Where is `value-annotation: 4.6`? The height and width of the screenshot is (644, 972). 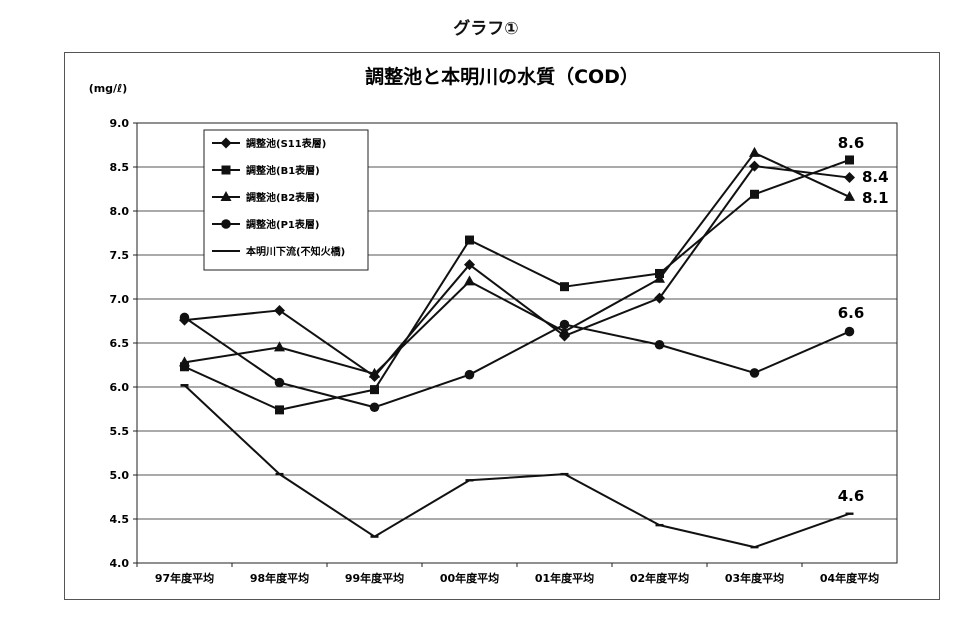
value-annotation: 4.6 is located at coordinates (851, 496).